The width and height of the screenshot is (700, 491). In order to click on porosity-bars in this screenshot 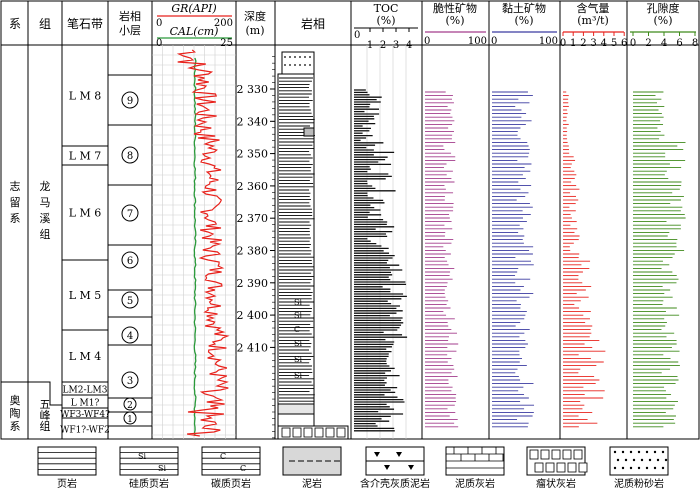, I will do `click(659, 259)`.